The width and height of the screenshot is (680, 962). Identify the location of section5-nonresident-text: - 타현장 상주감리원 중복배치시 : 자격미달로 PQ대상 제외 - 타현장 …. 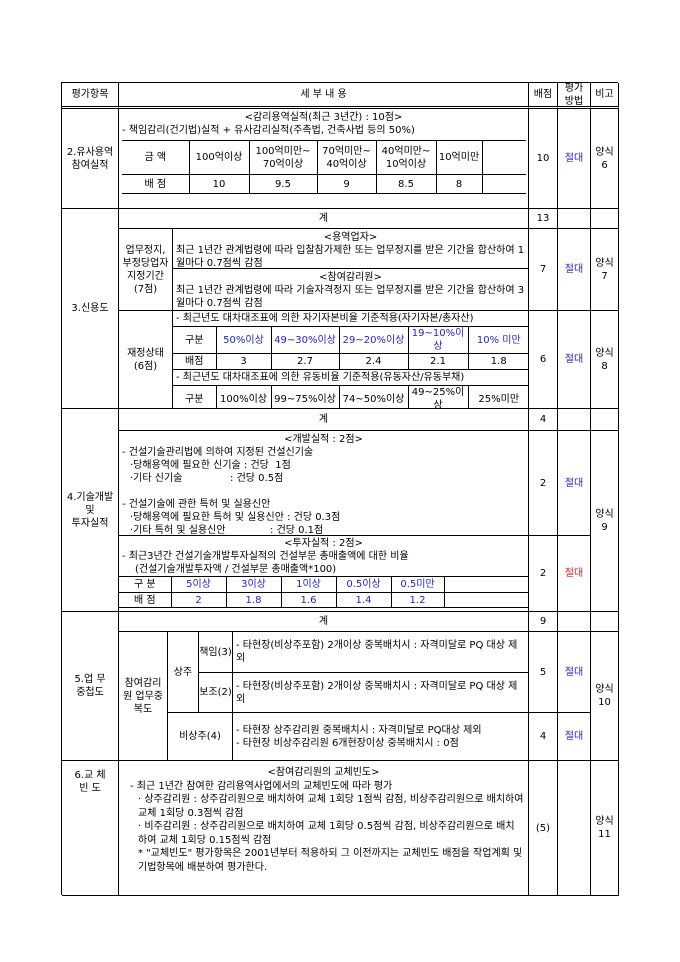
(381, 737).